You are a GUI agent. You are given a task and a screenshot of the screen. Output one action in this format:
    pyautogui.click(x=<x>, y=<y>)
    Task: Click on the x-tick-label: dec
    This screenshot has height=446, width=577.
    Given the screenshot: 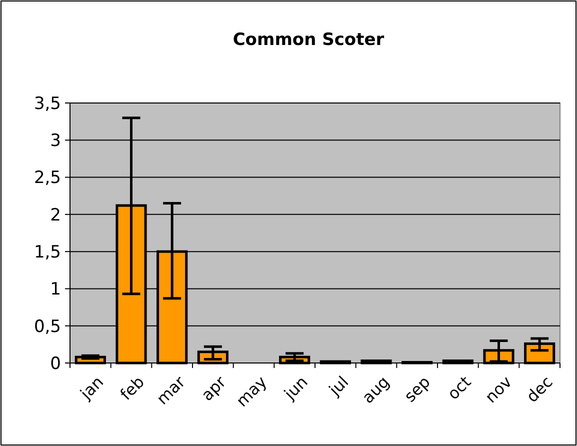 What is the action you would take?
    pyautogui.click(x=539, y=389)
    